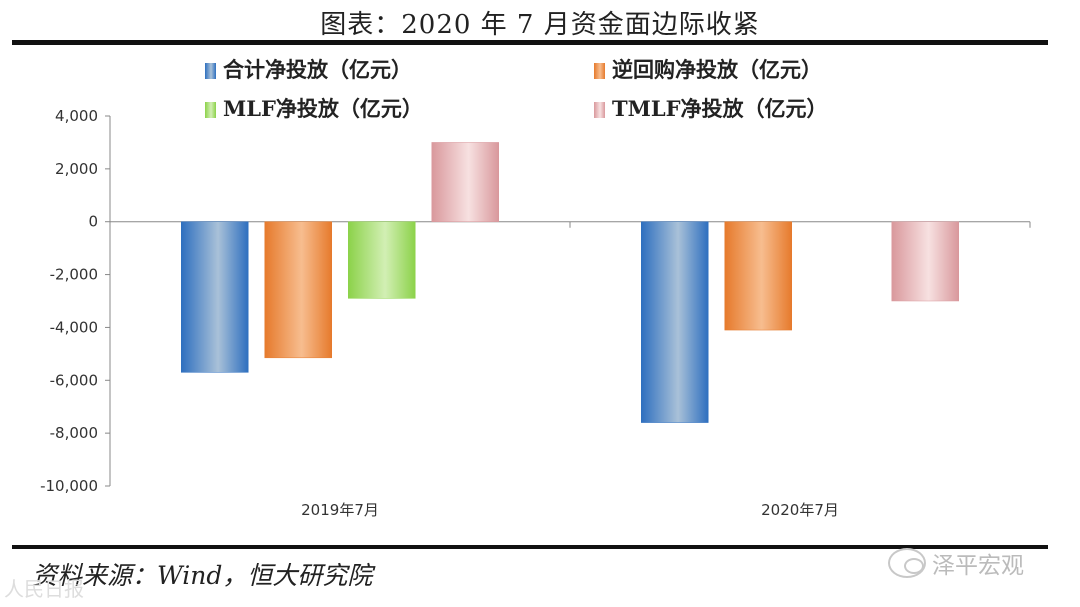  What do you see at coordinates (44, 589) in the screenshot?
I see `watermark-bottom: 人民日报` at bounding box center [44, 589].